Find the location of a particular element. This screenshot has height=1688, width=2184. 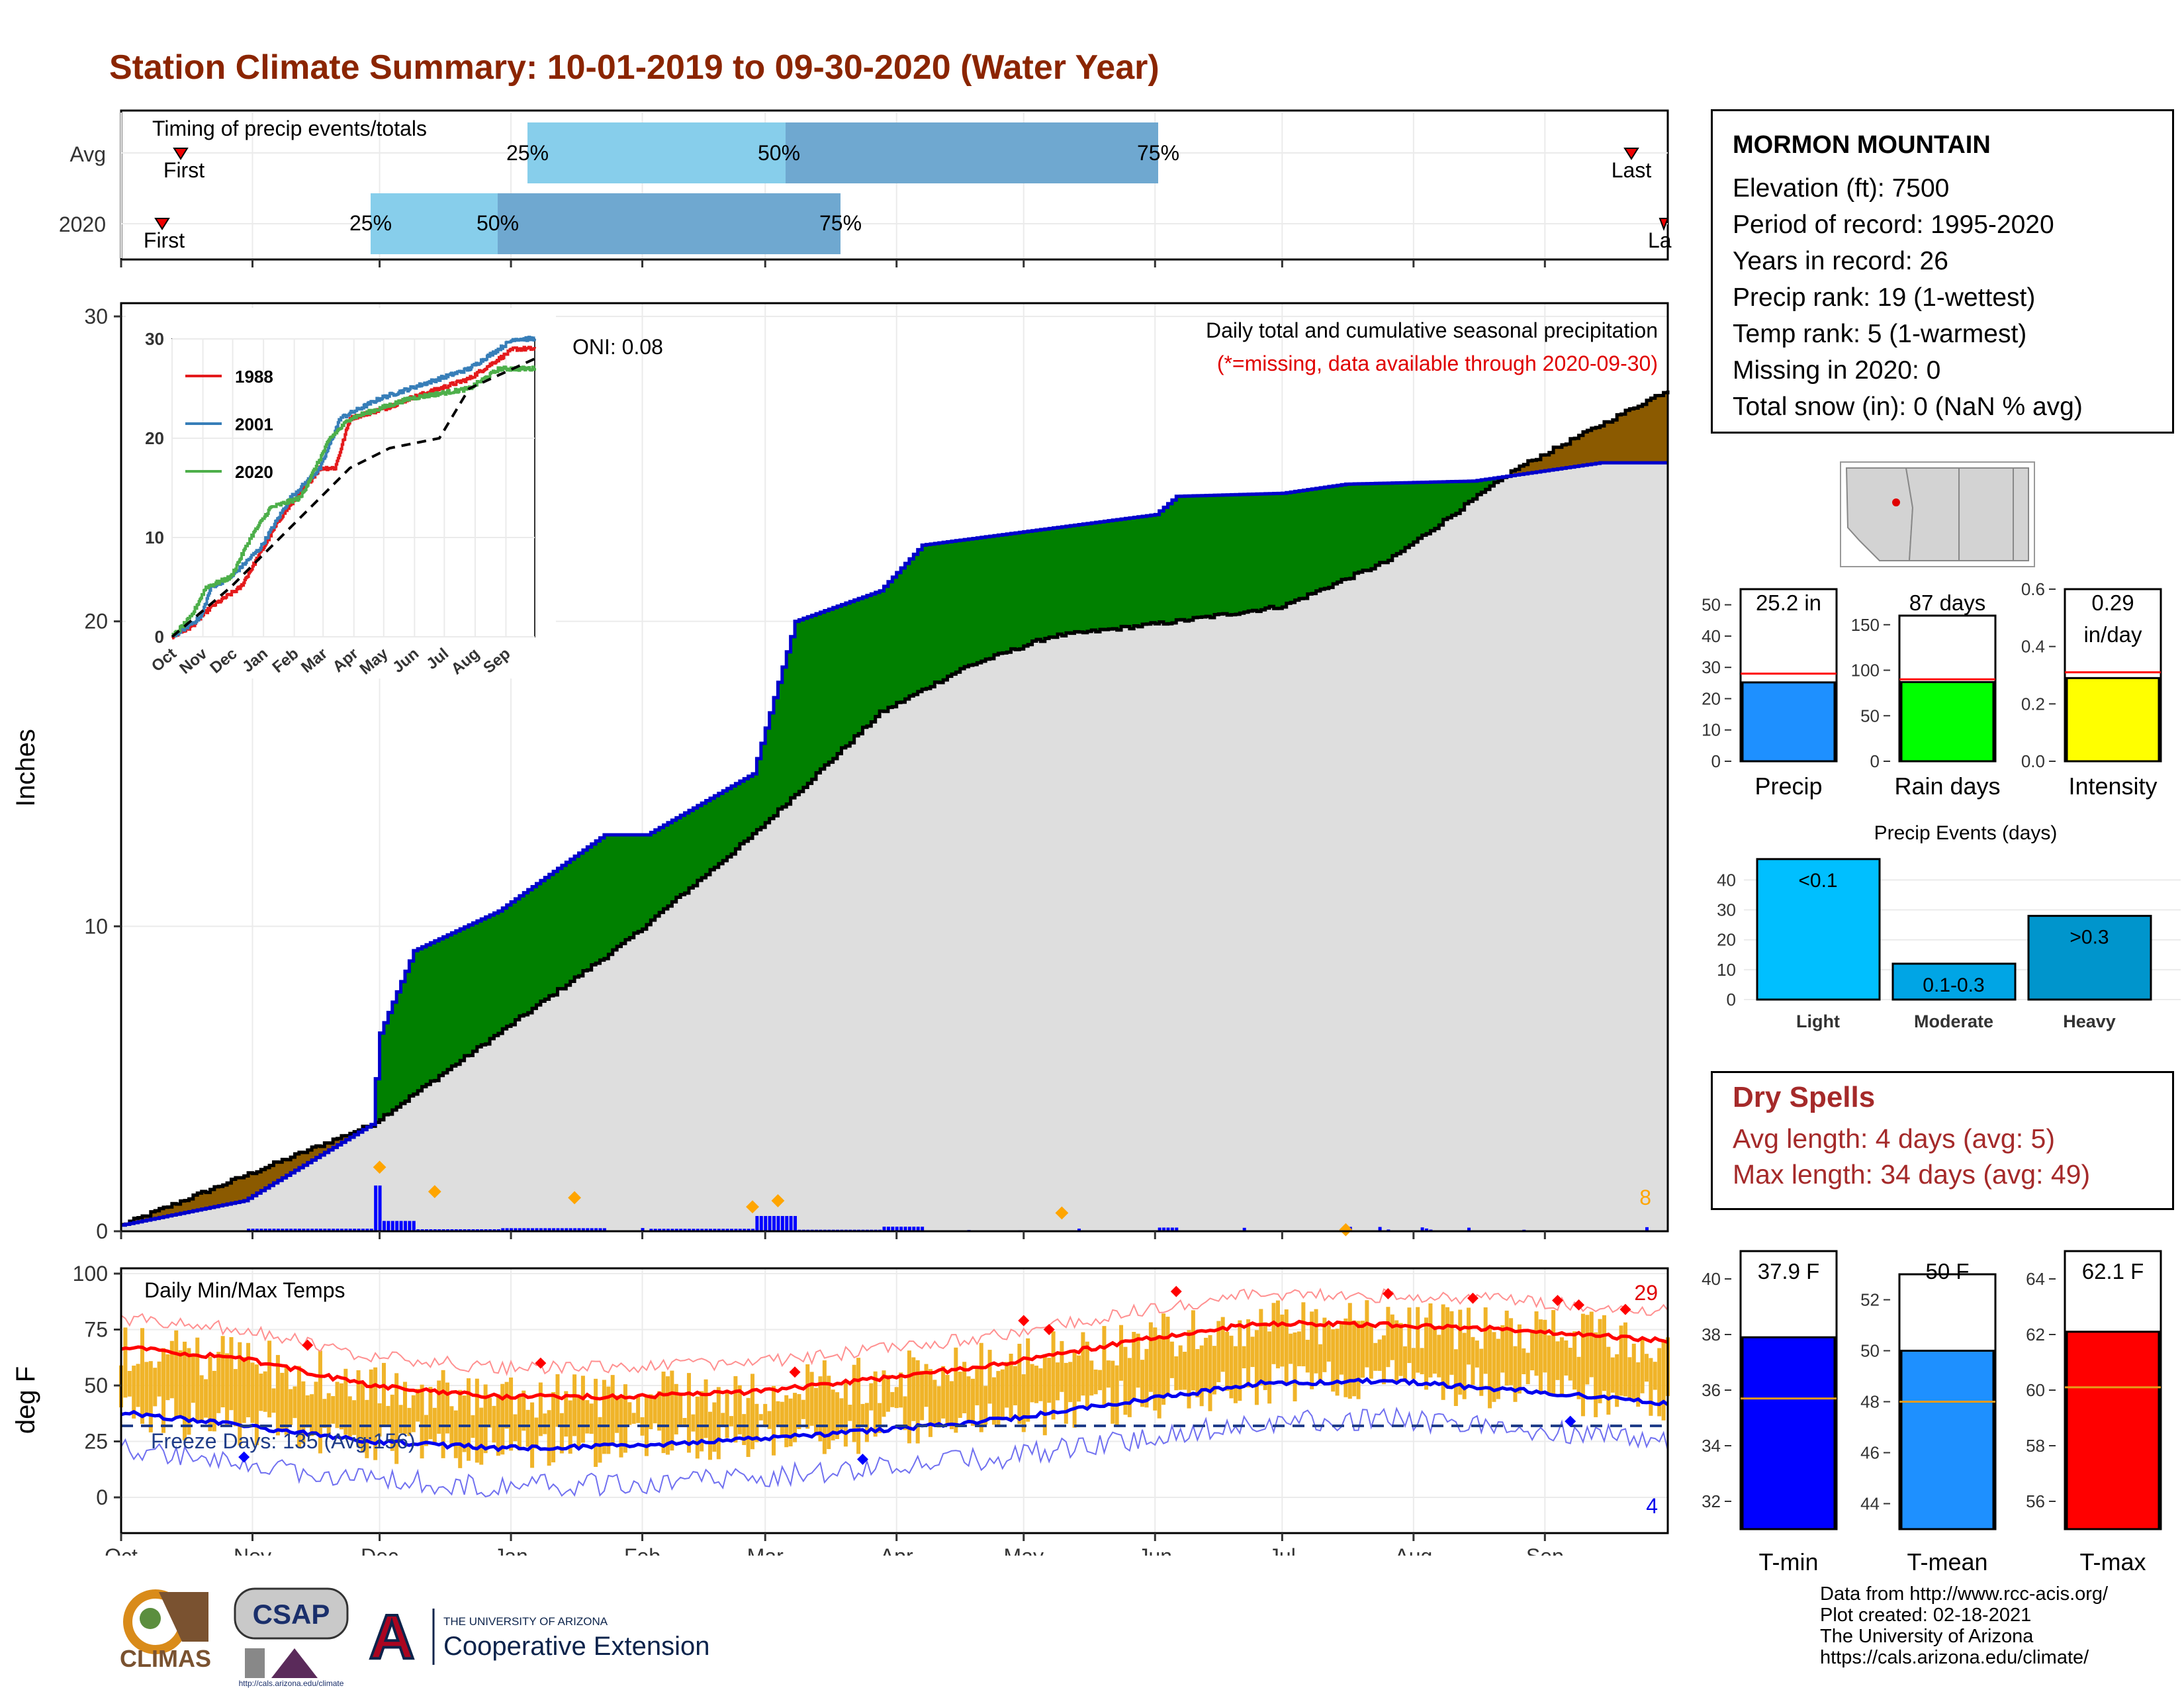

average-max-line is located at coordinates (894, 1360).